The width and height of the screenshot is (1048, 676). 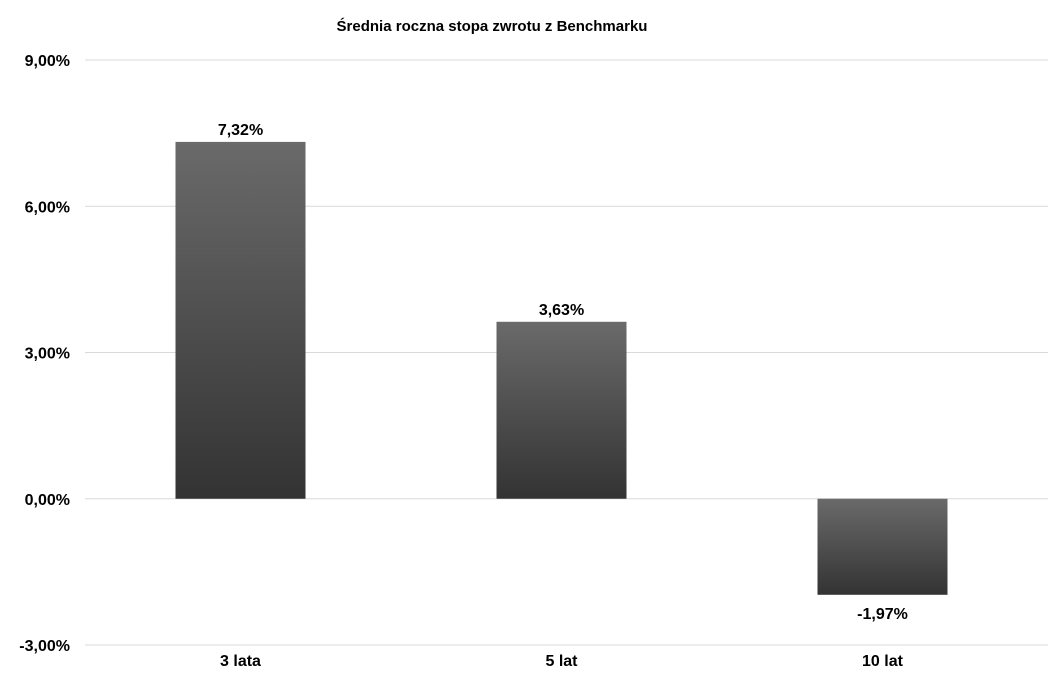 I want to click on x-axis-ticks: 3 lata 5 lat 10 lat, so click(x=562, y=661).